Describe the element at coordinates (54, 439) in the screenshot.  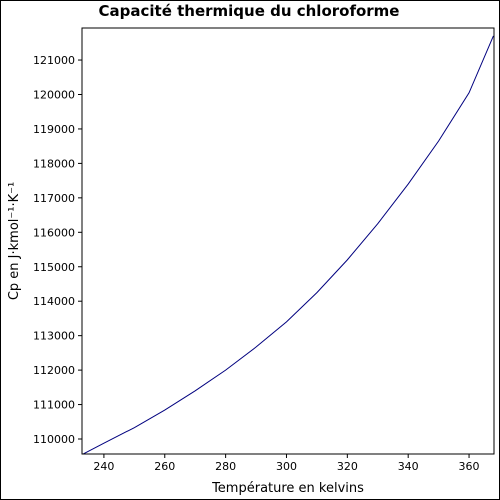
I see `y-tick-label: 110000` at that location.